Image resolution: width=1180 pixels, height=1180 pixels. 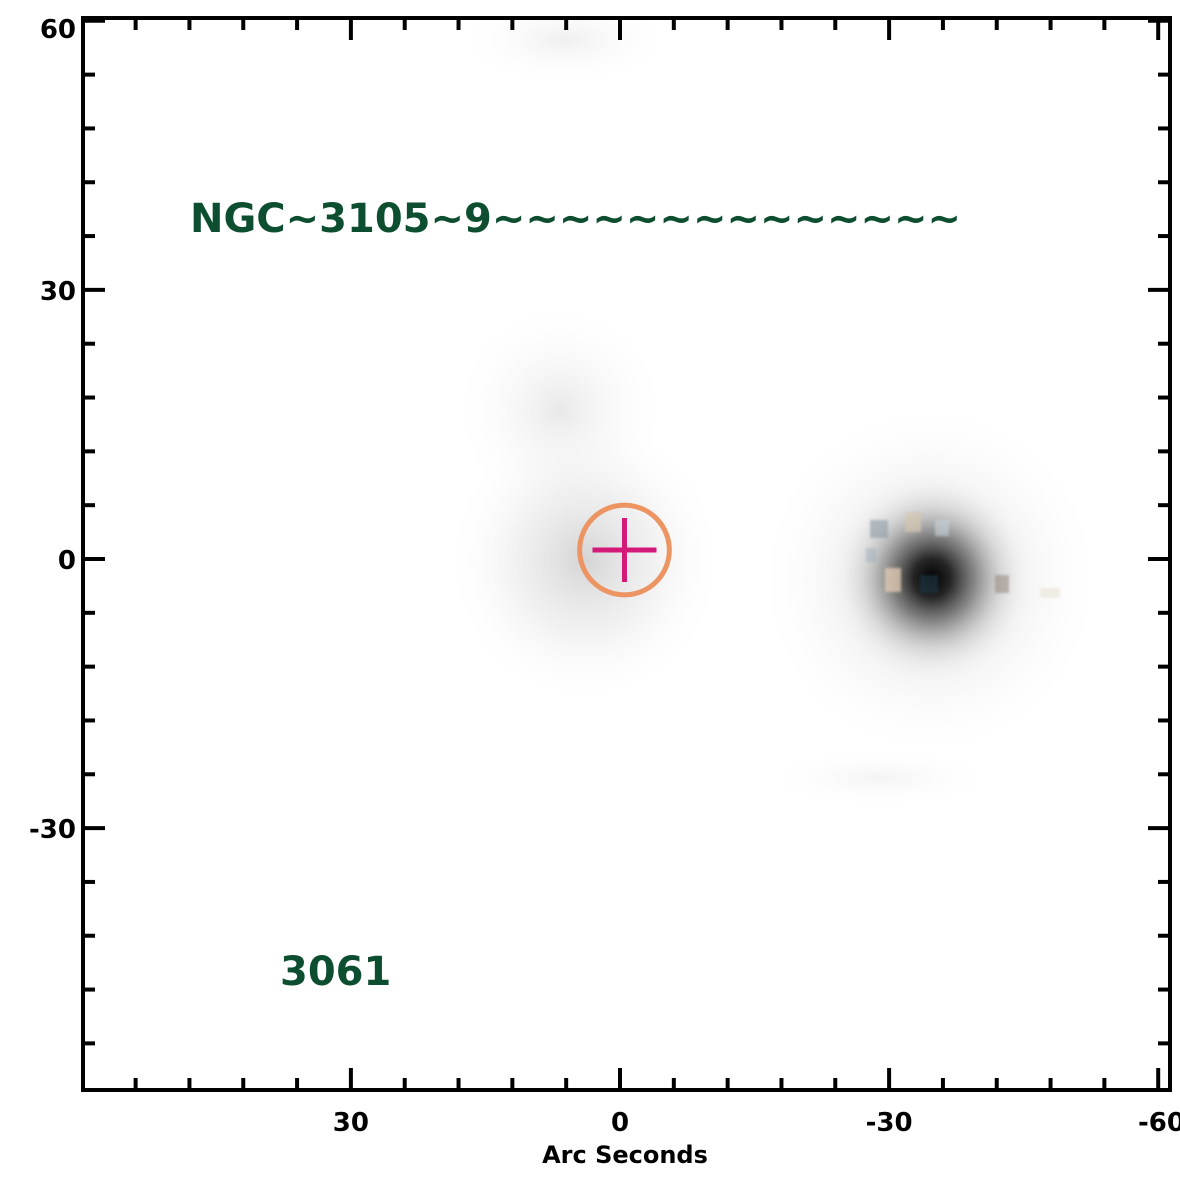 What do you see at coordinates (52, 830) in the screenshot?
I see `y-tick-label: -30` at bounding box center [52, 830].